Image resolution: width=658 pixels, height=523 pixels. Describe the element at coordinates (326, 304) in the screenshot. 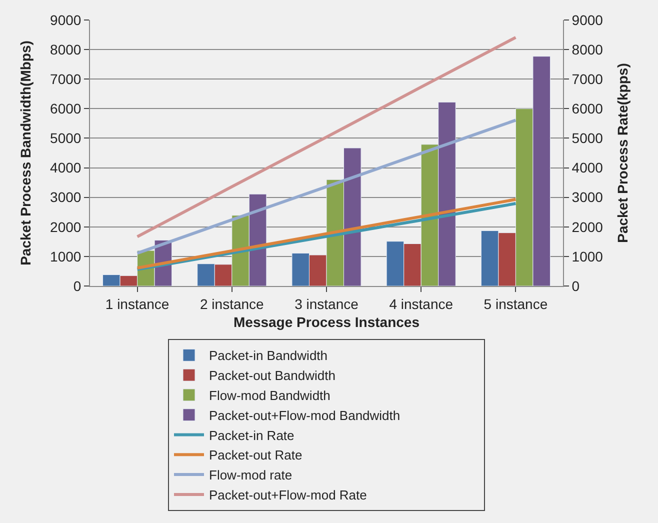

I see `x-tick-label: 3 instance` at that location.